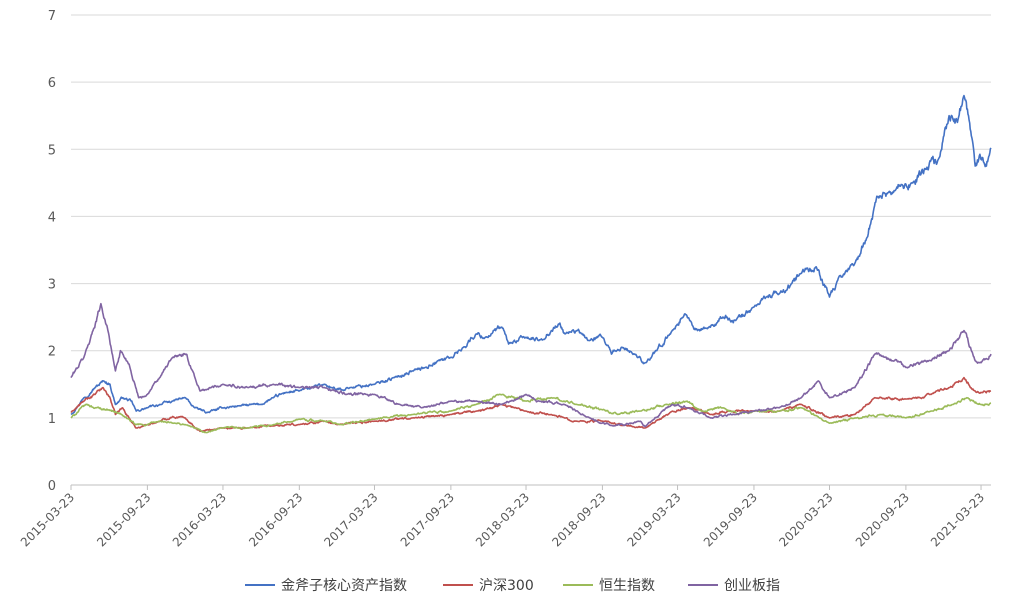 The width and height of the screenshot is (1024, 614). I want to click on legend-label: 金斧子核心资产指数, so click(344, 586).